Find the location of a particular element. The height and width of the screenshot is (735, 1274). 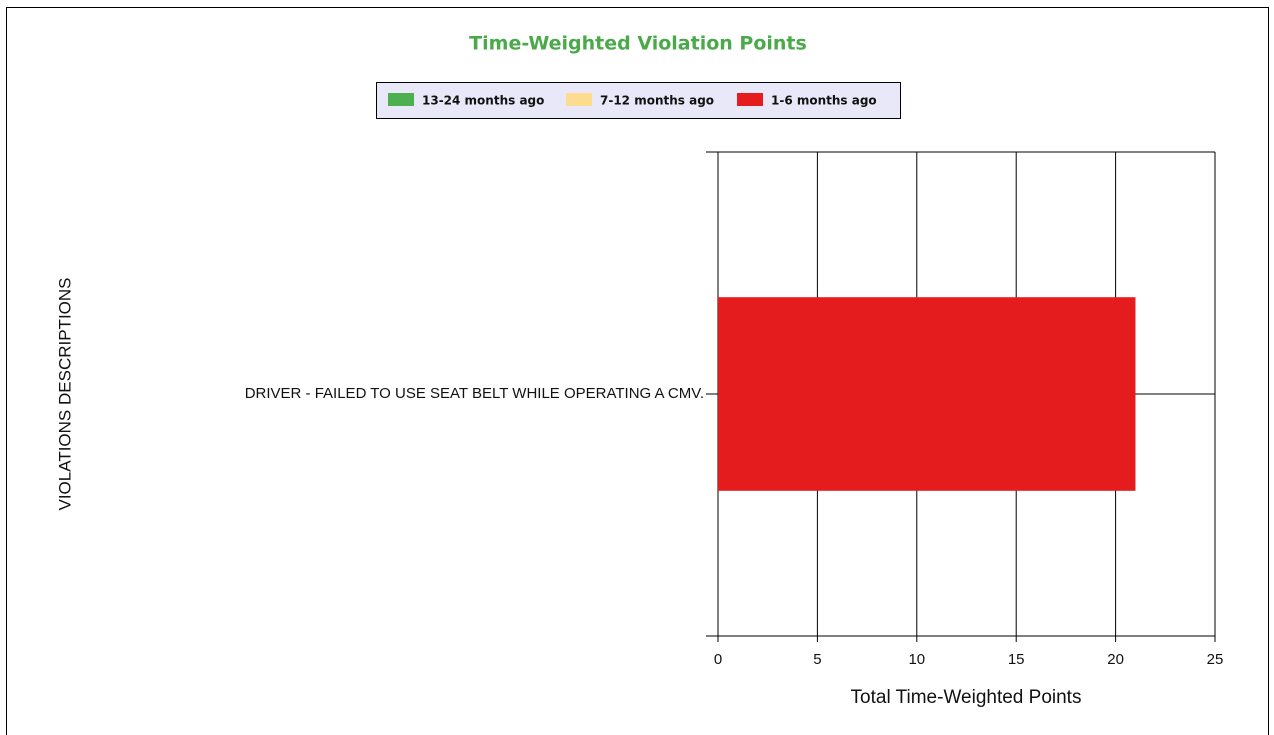

legend-label: 7-12 months ago is located at coordinates (657, 101).